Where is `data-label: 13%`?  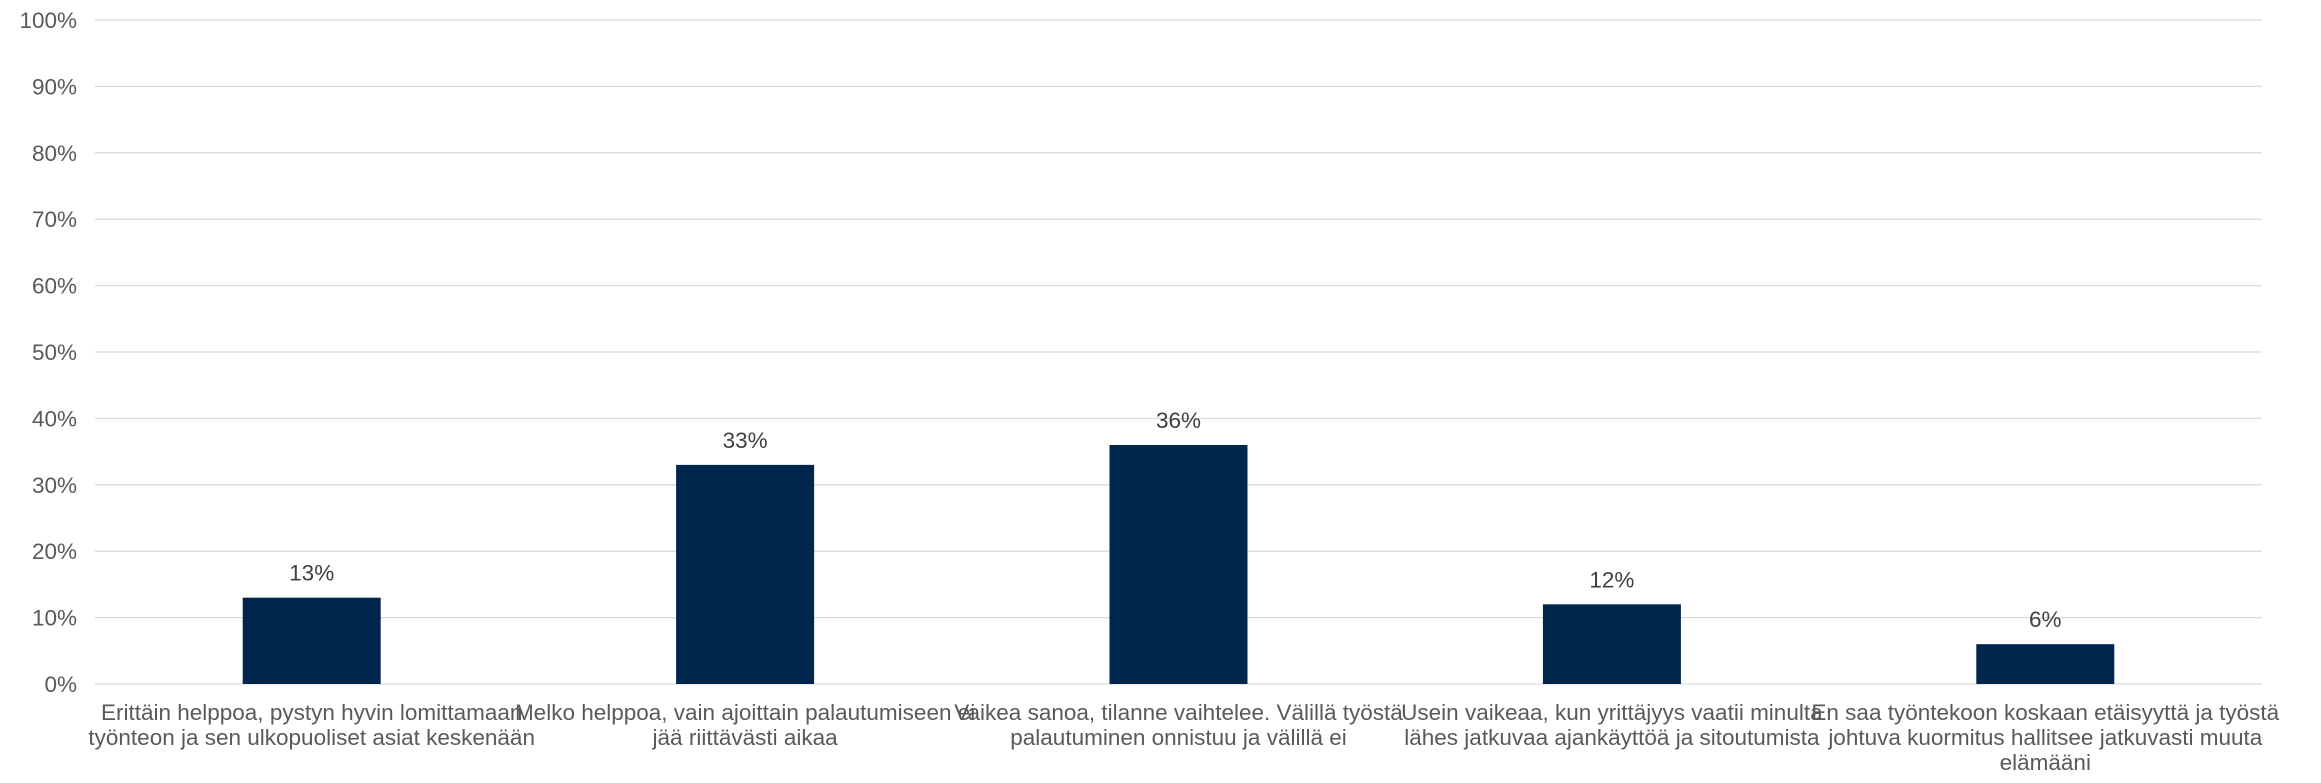 data-label: 13% is located at coordinates (311, 573).